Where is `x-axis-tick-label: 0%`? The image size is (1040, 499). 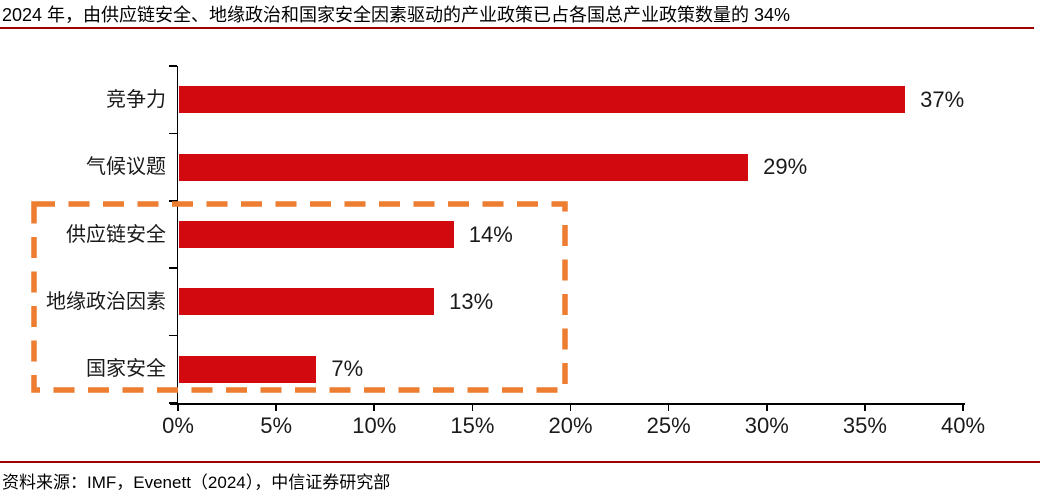
x-axis-tick-label: 0% is located at coordinates (178, 425).